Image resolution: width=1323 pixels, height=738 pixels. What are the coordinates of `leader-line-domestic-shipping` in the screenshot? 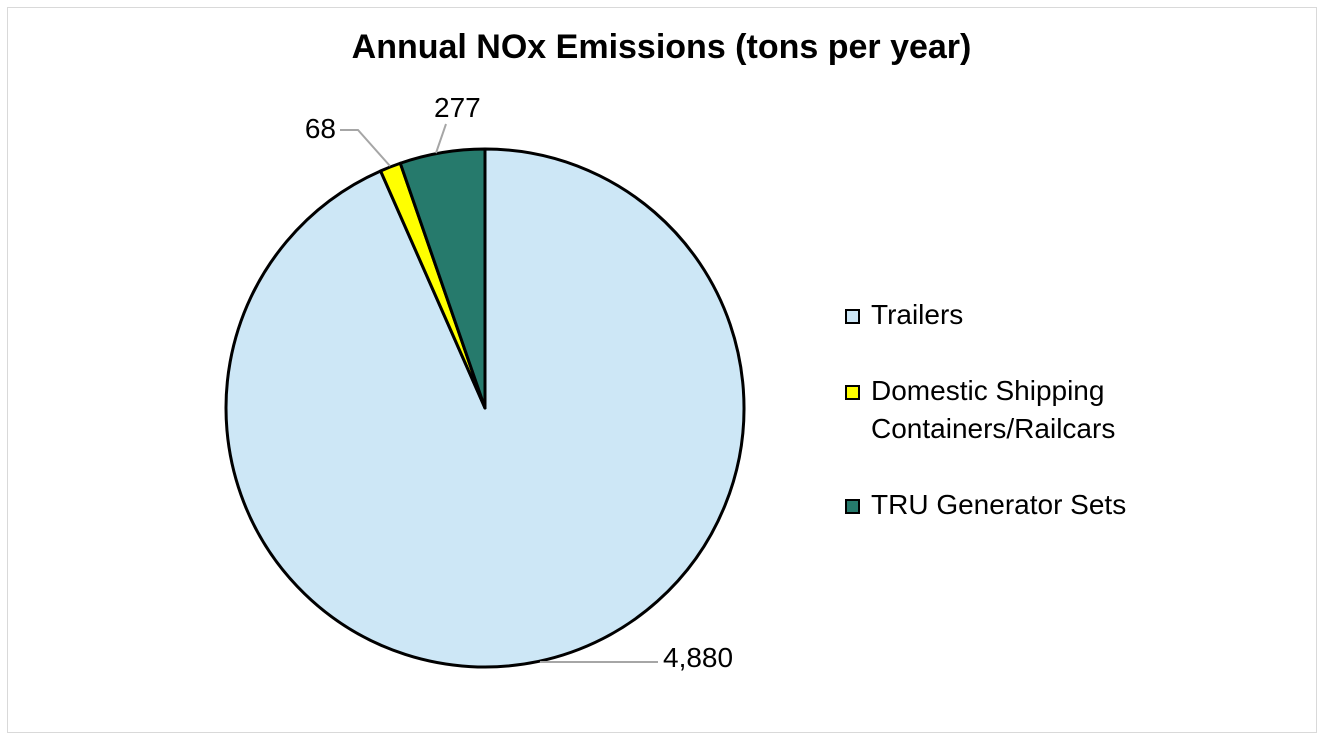 It's located at (365, 148).